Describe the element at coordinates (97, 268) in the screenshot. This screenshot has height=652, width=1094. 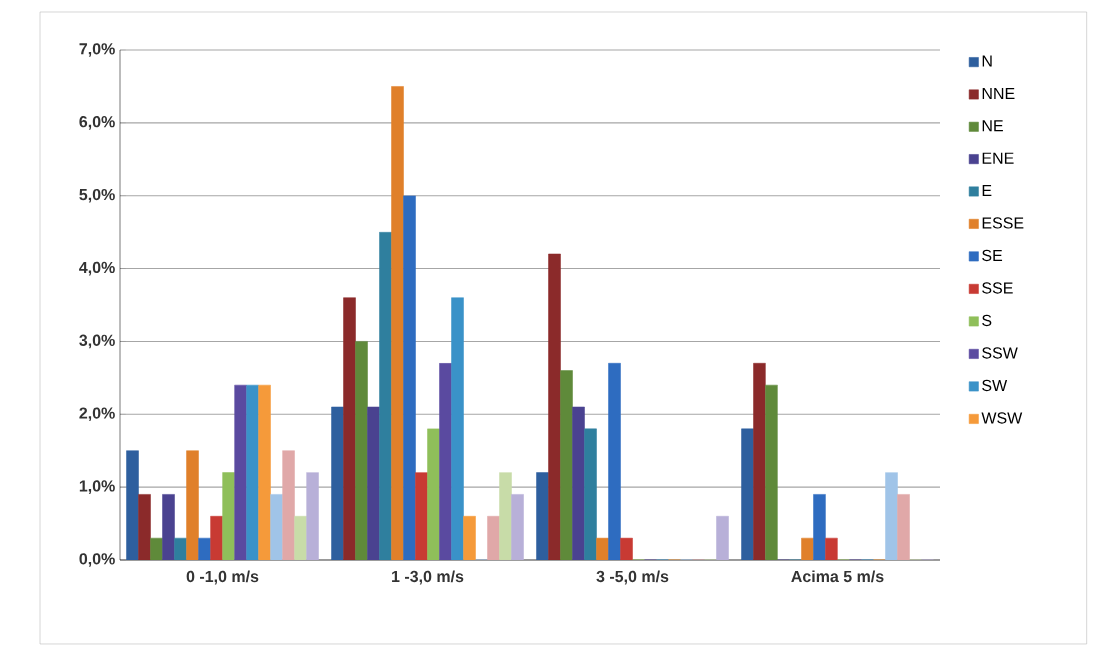
I see `y-tick-label: 4,0%` at that location.